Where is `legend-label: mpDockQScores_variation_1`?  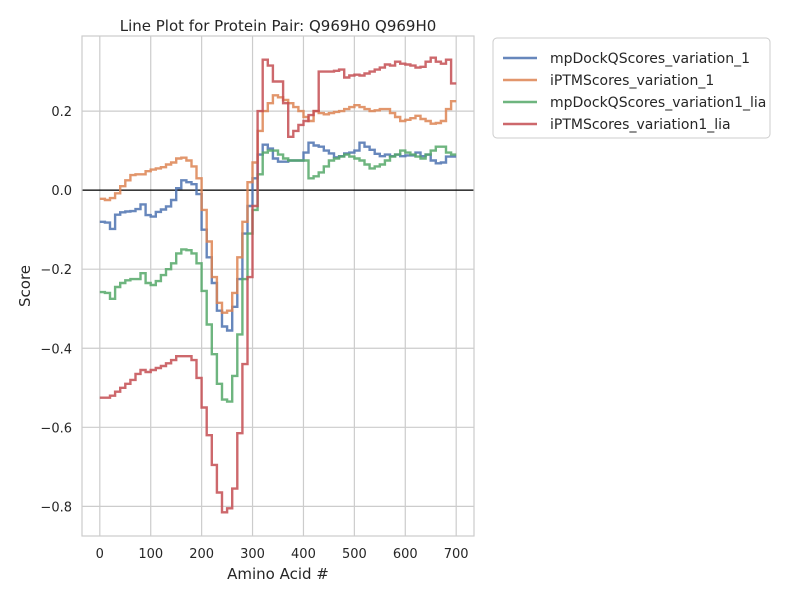 legend-label: mpDockQScores_variation_1 is located at coordinates (650, 59).